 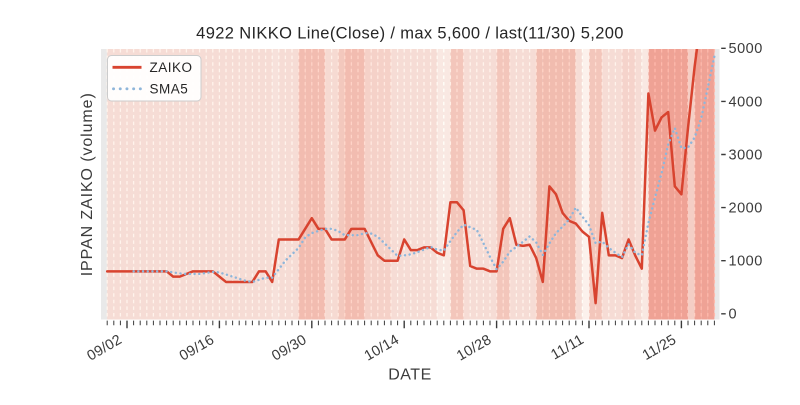 What do you see at coordinates (733, 315) in the screenshot?
I see `svg-text: 0` at bounding box center [733, 315].